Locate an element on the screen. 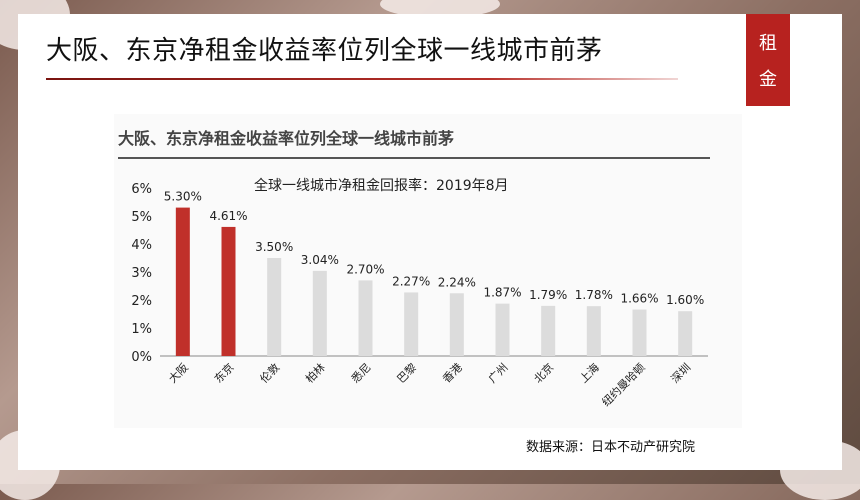  slide-title: 大阪、东京净租金收益率位列全球一线城市前茅 is located at coordinates (324, 51).